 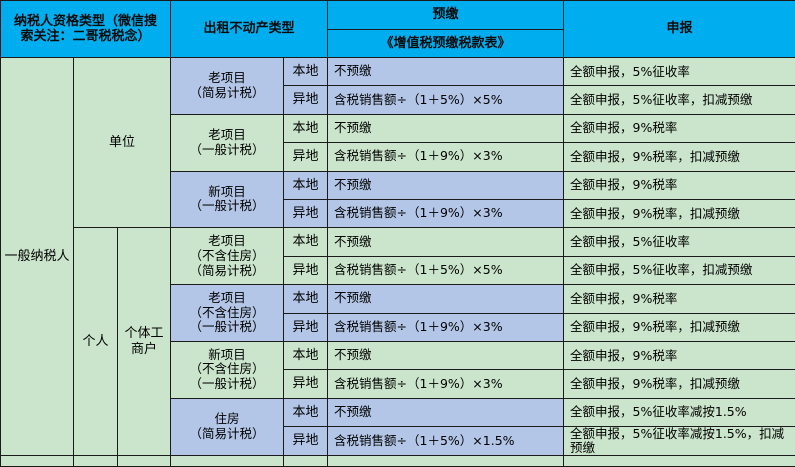 I want to click on table-row: 新项目 （一般计税） 本地 不预缴 全额申报，9%税率, so click(x=398, y=199).